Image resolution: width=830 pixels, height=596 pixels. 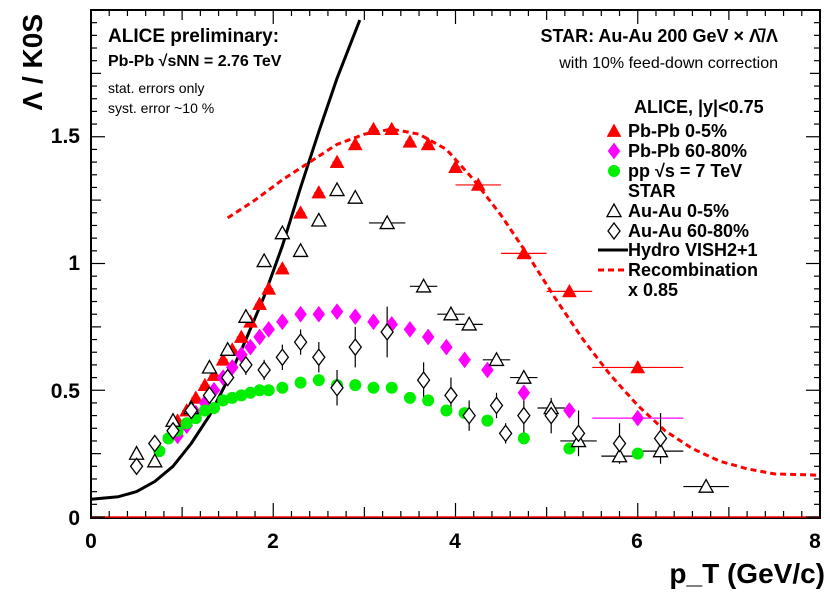 What do you see at coordinates (66, 136) in the screenshot?
I see `y-tick-label: 1.5` at bounding box center [66, 136].